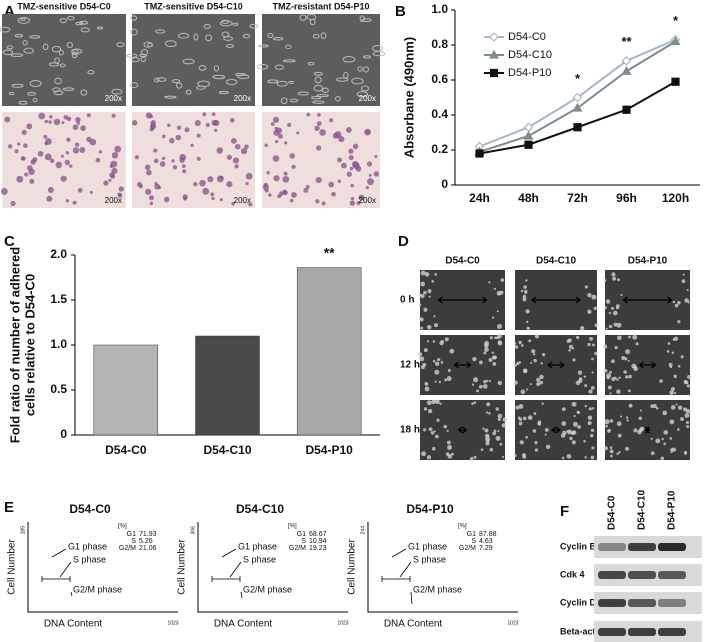 Image resolution: width=709 pixels, height=642 pixels. What do you see at coordinates (648, 261) in the screenshot?
I see `column-title: D54-P10` at bounding box center [648, 261].